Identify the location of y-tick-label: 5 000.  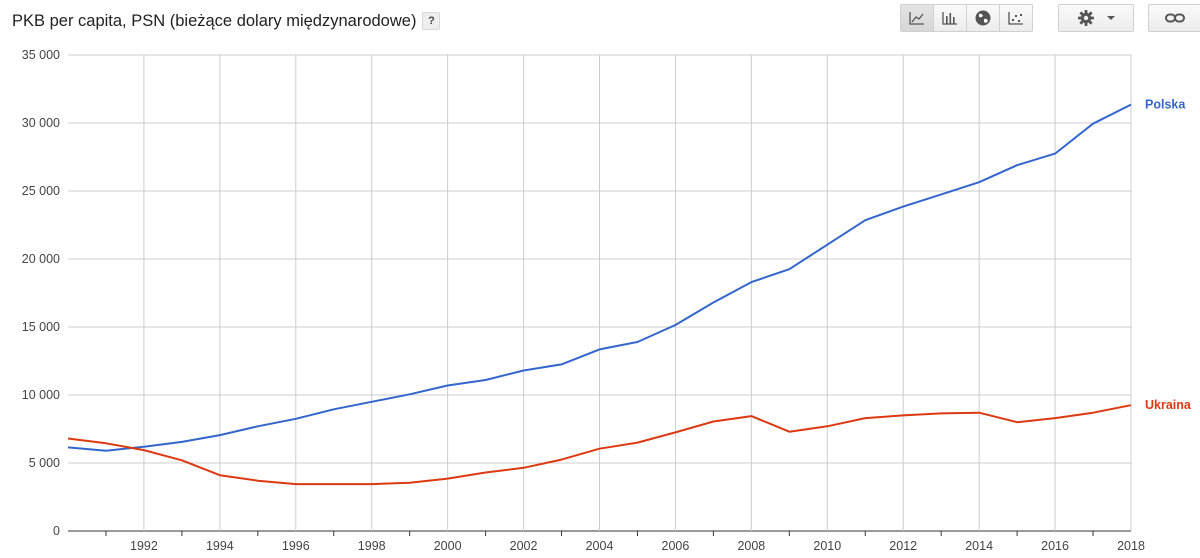
(44, 463).